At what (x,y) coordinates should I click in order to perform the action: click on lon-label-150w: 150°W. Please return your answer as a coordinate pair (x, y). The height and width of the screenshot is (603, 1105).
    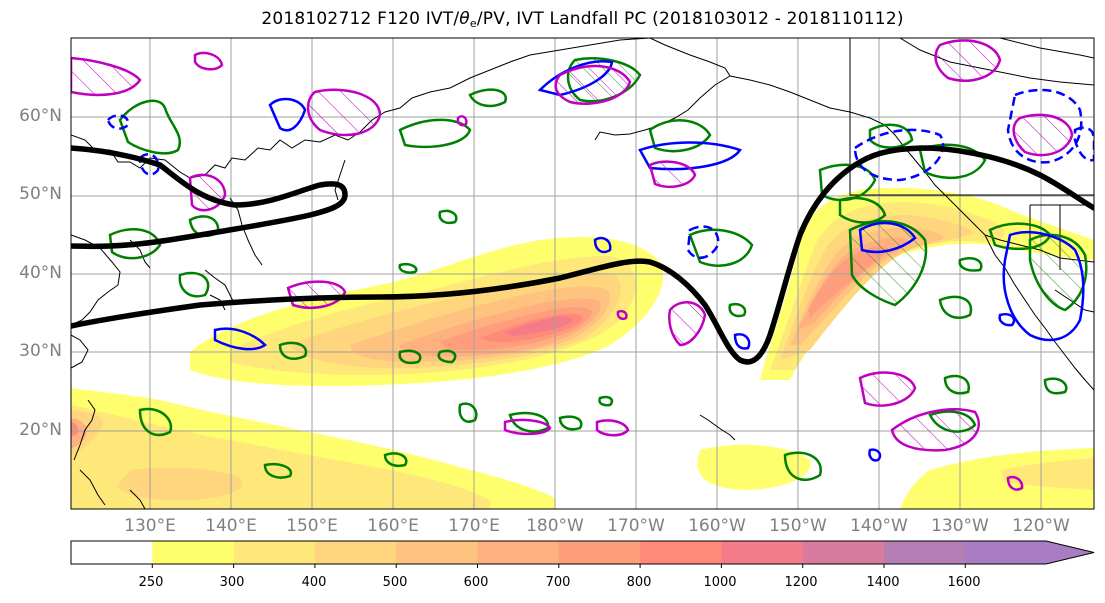
    Looking at the image, I should click on (798, 526).